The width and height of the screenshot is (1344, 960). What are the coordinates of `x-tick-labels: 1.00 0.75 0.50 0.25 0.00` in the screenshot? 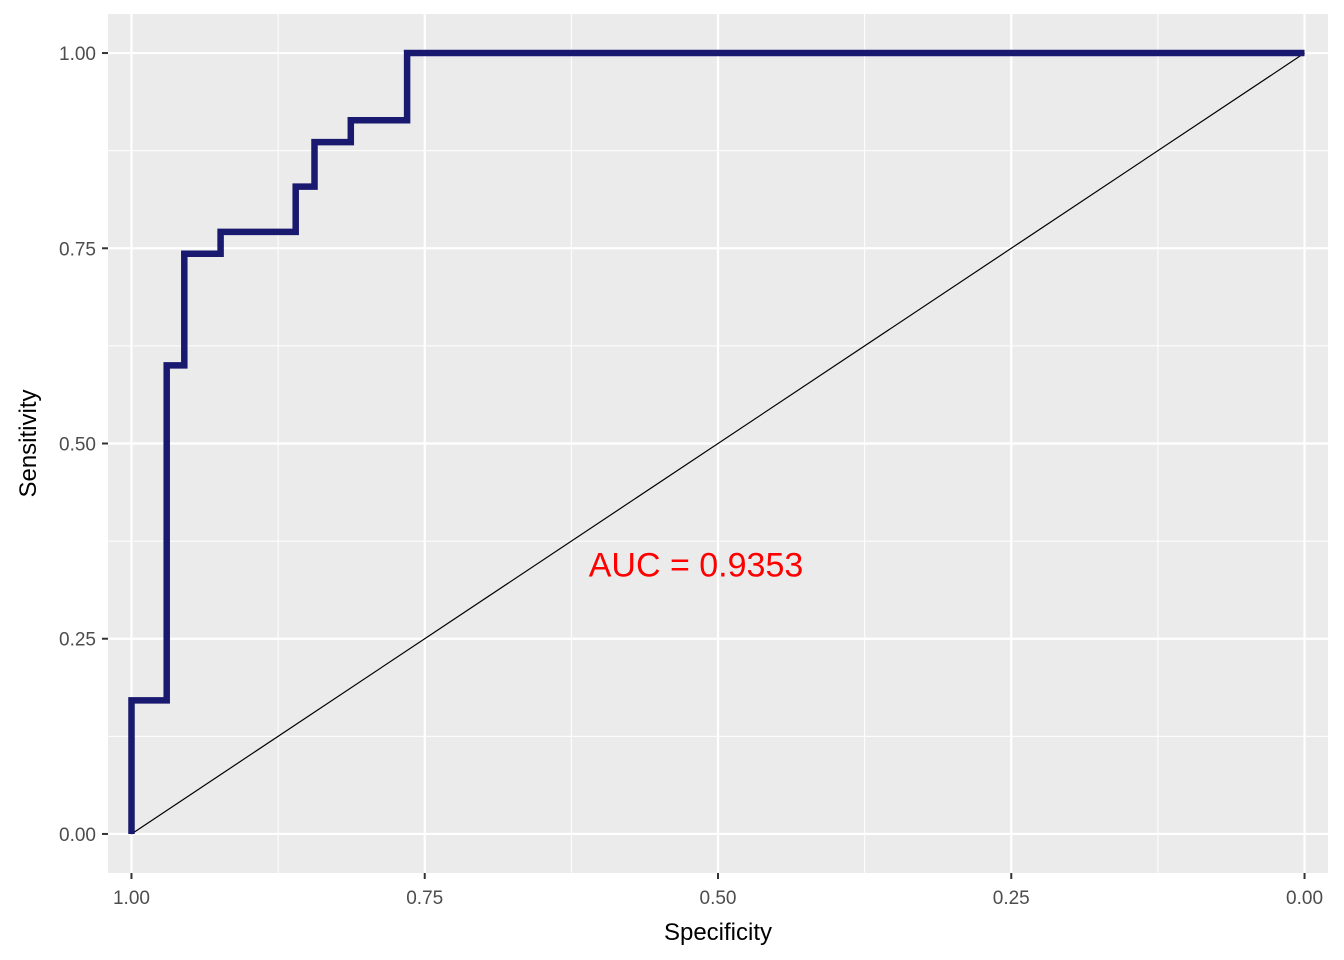 It's located at (718, 898).